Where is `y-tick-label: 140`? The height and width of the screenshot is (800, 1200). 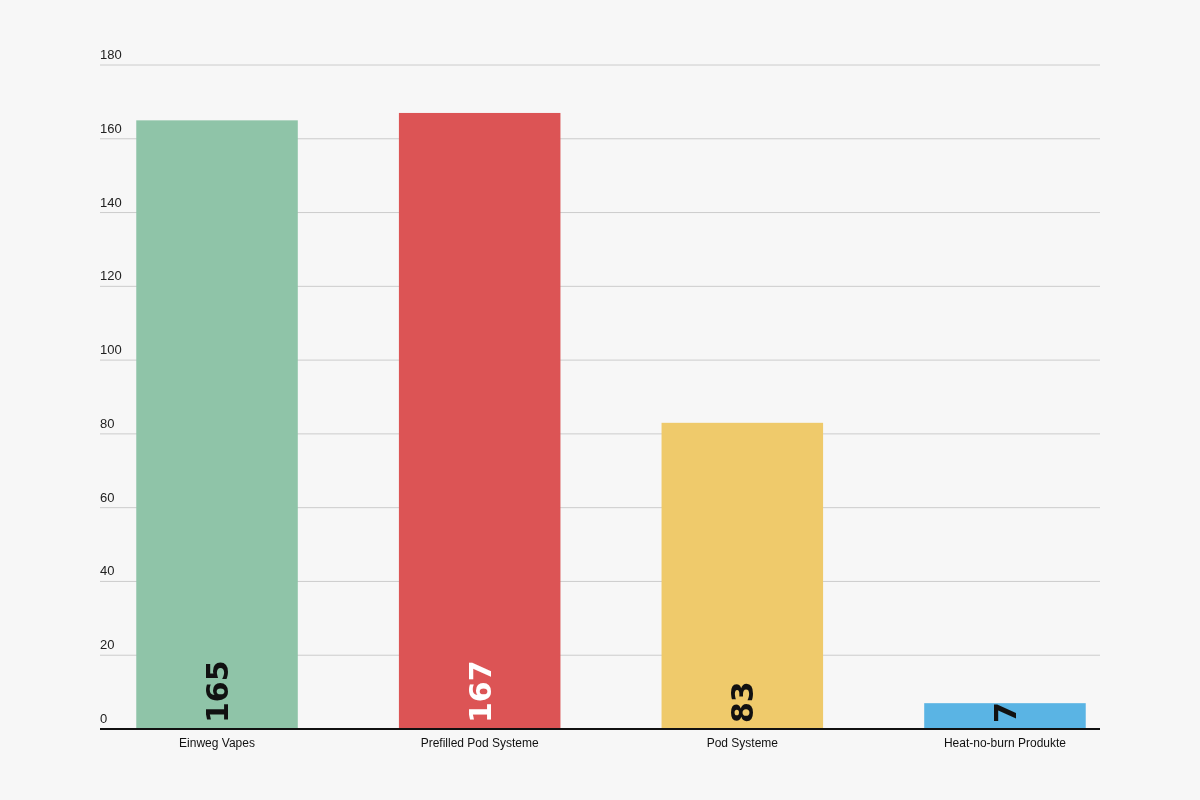
y-tick-label: 140 is located at coordinates (111, 202).